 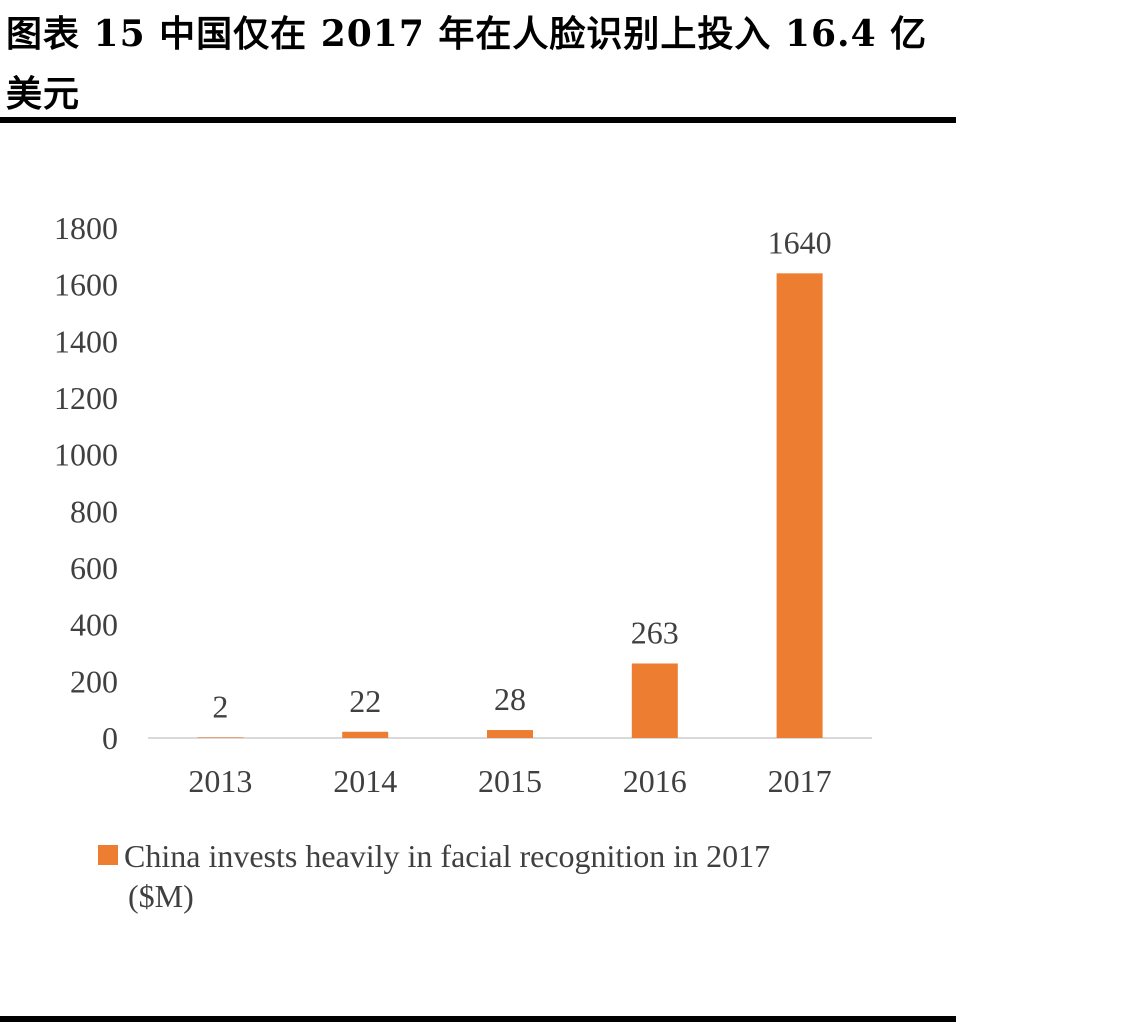 I want to click on y-tick-label: 0, so click(x=110, y=738).